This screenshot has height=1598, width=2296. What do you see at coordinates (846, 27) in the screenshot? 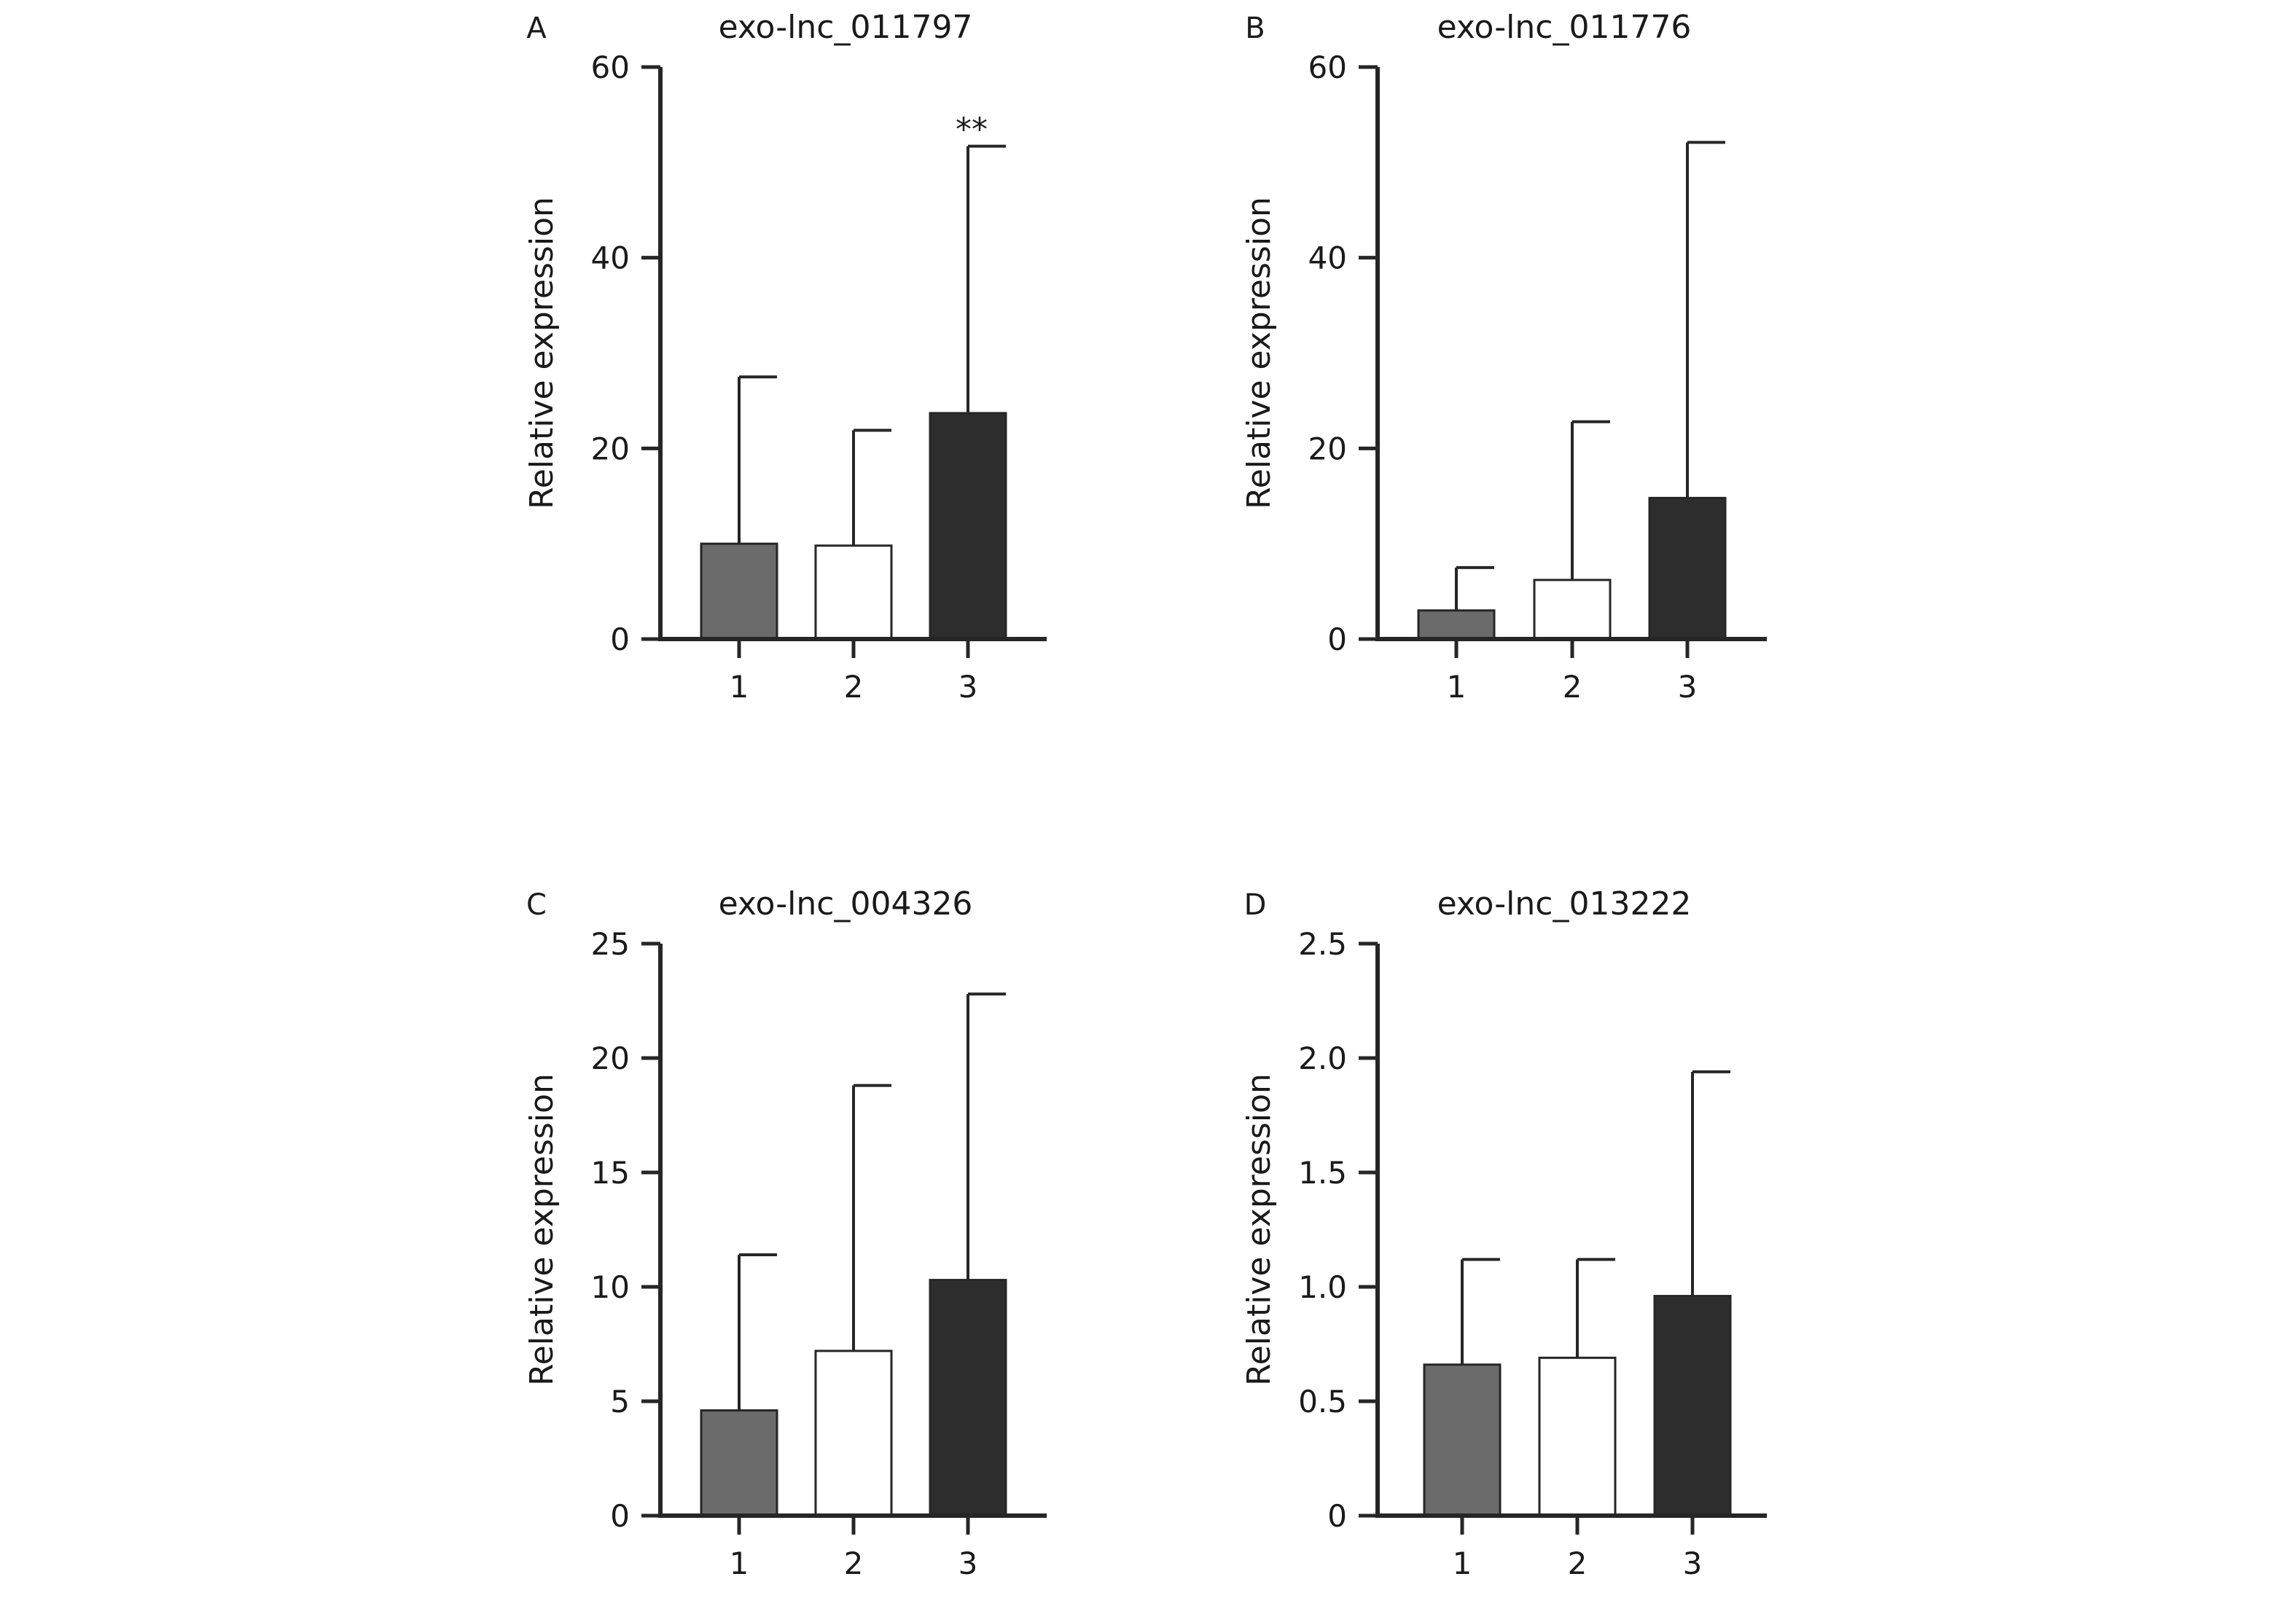
I see `chart-title: exo-lnc_011797` at bounding box center [846, 27].